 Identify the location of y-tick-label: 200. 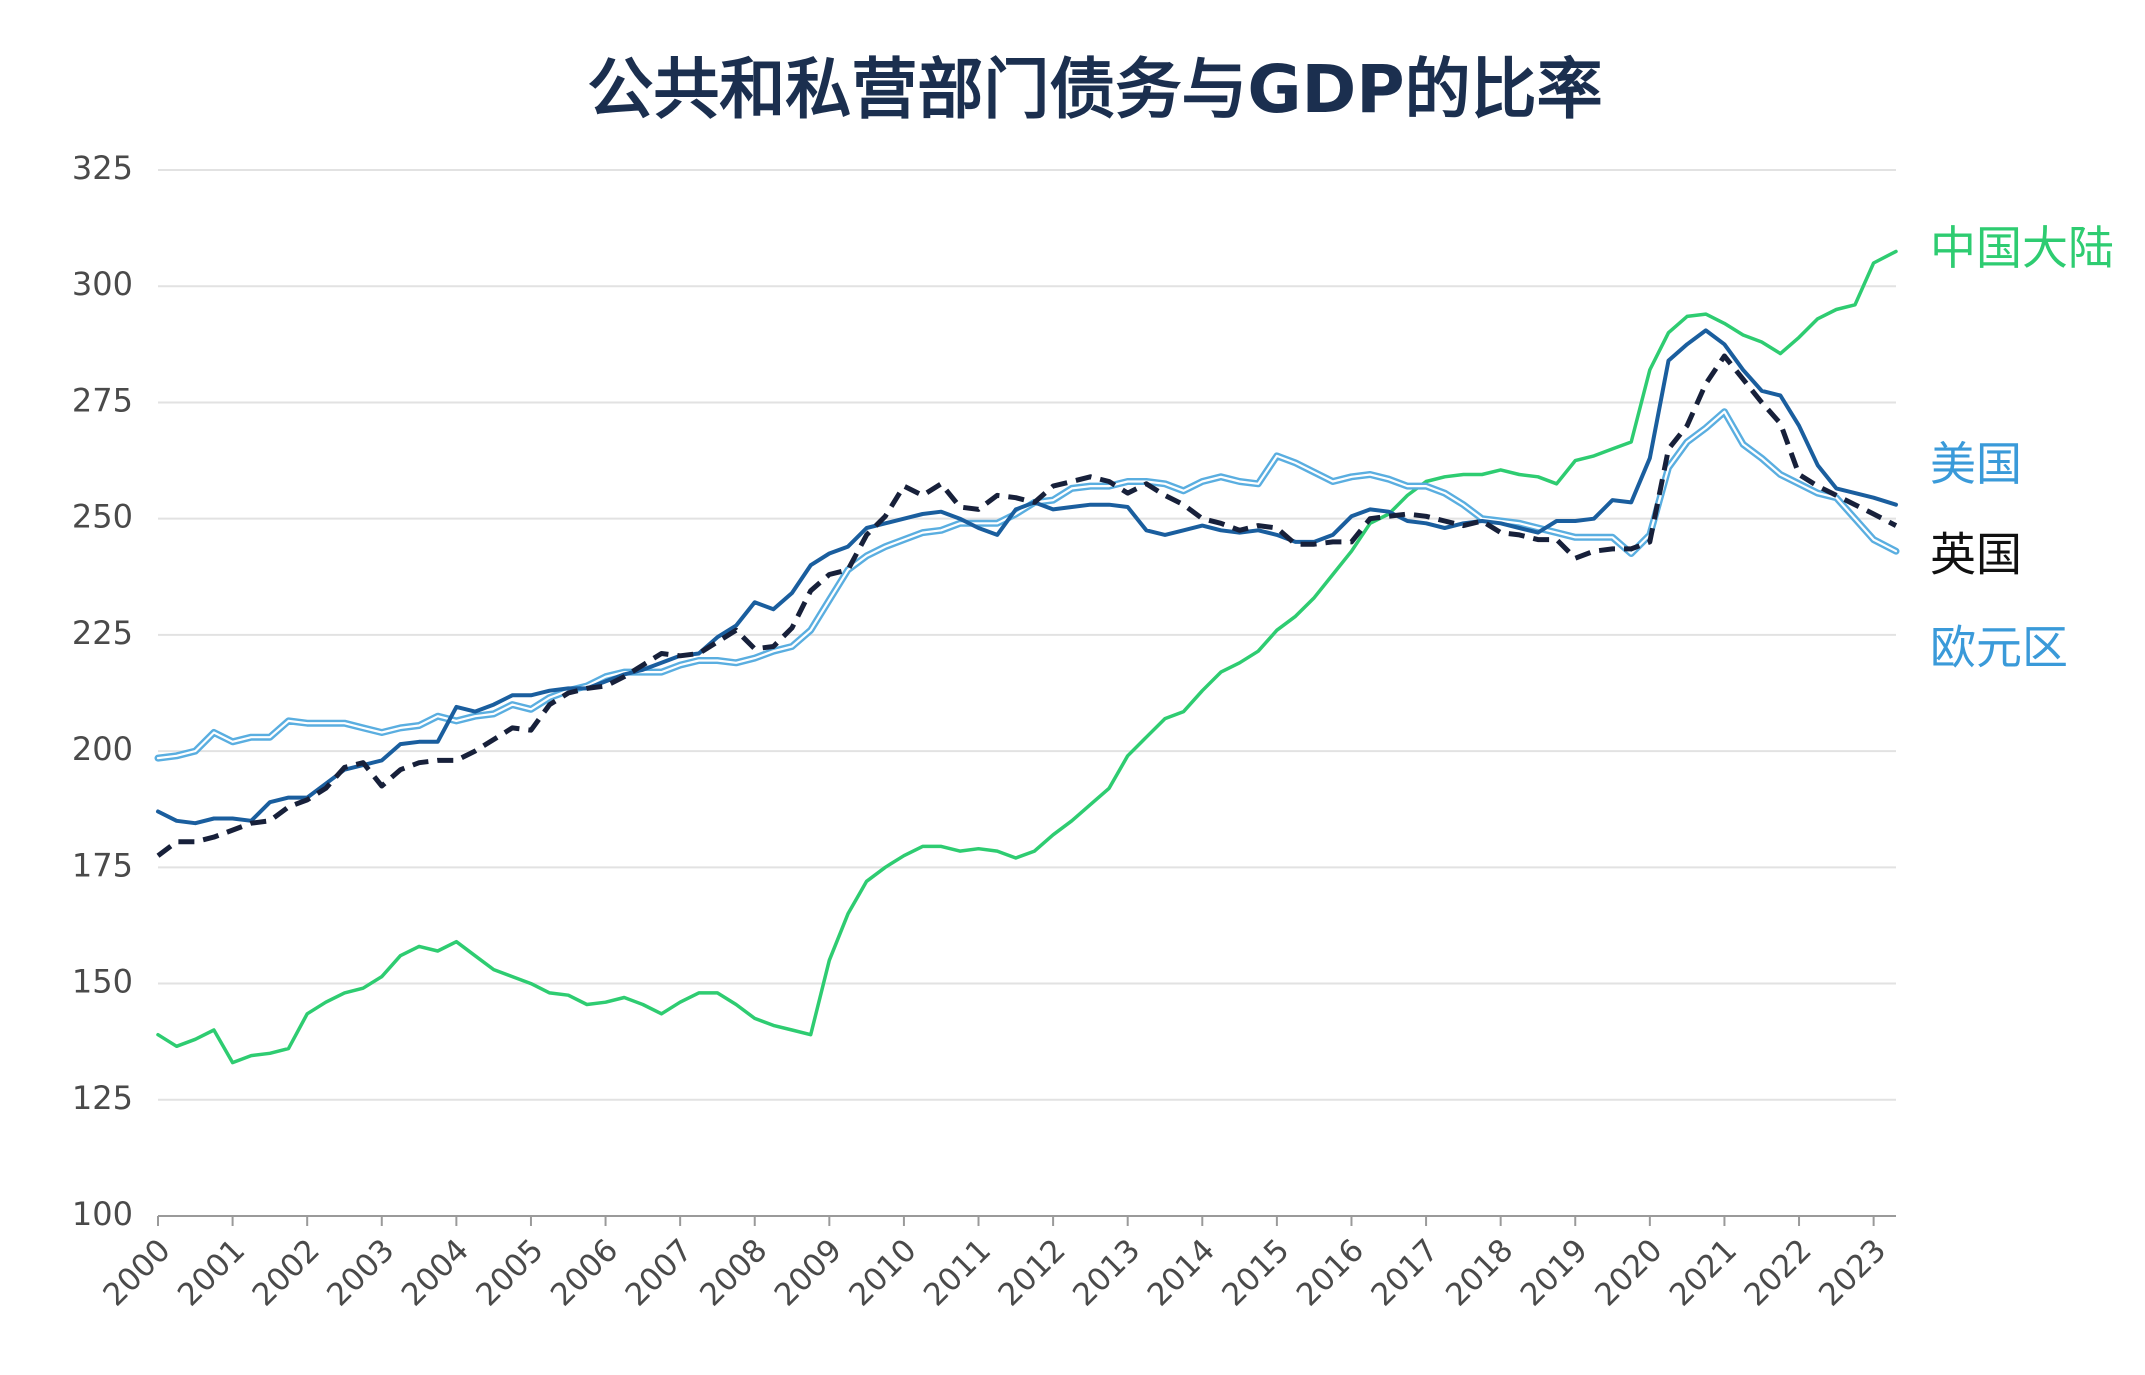
(102, 749).